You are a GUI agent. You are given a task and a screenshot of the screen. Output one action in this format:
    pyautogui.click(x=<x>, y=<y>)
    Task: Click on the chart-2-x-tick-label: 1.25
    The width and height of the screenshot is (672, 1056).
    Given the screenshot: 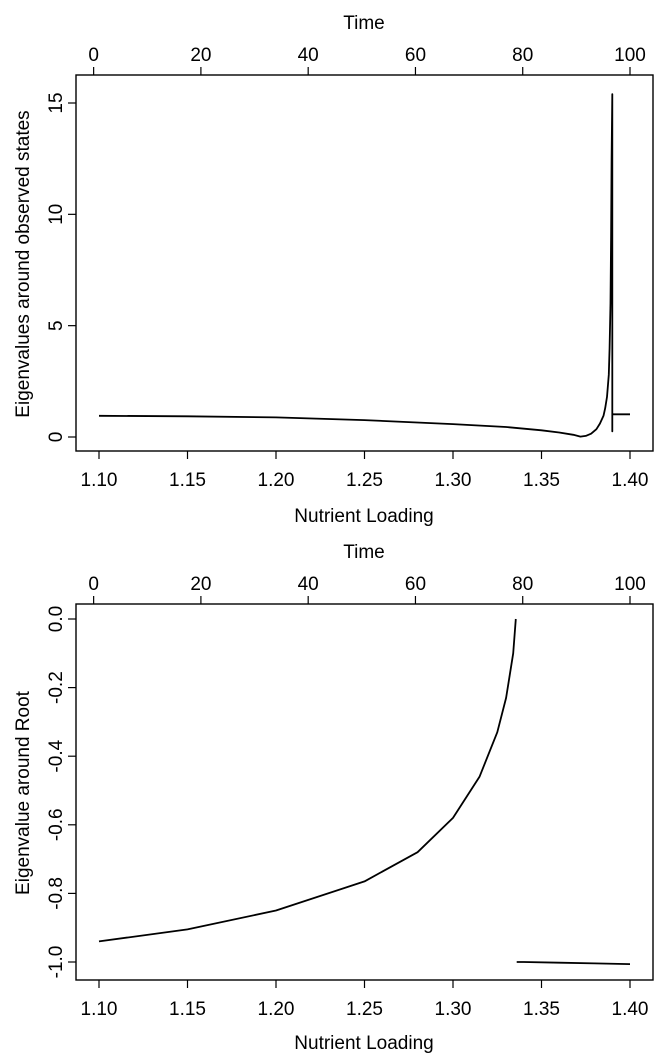 What is the action you would take?
    pyautogui.click(x=364, y=1009)
    